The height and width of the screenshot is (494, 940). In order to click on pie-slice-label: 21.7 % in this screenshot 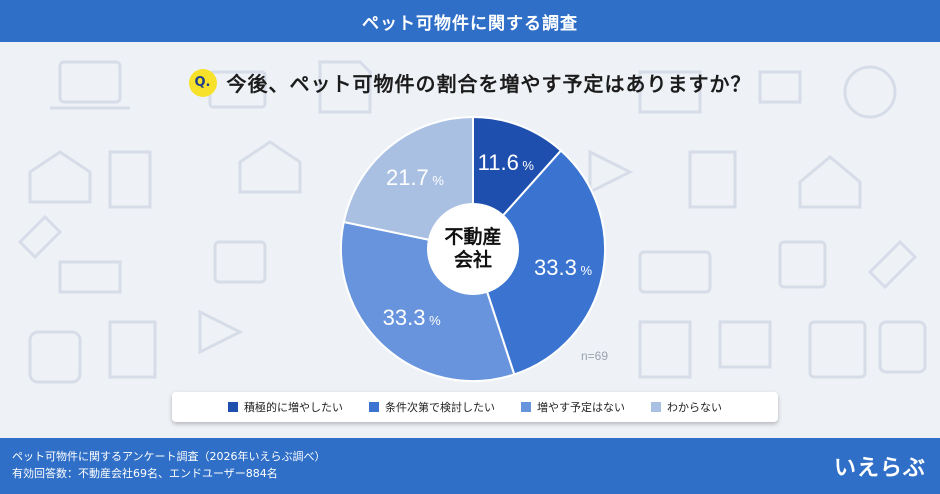, I will do `click(415, 178)`.